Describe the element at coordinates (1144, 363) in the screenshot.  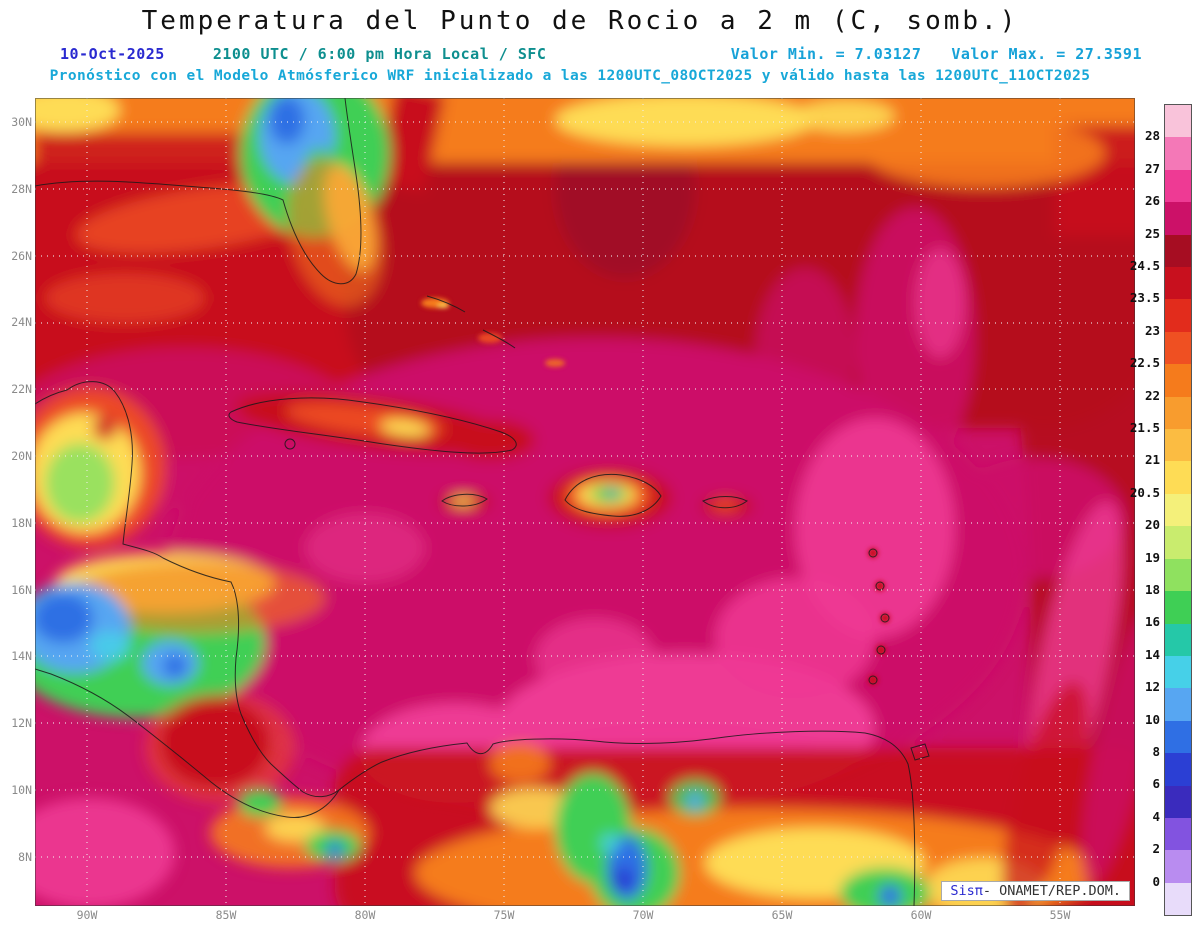
I see `colorbar-boundary-label: 22.5` at that location.